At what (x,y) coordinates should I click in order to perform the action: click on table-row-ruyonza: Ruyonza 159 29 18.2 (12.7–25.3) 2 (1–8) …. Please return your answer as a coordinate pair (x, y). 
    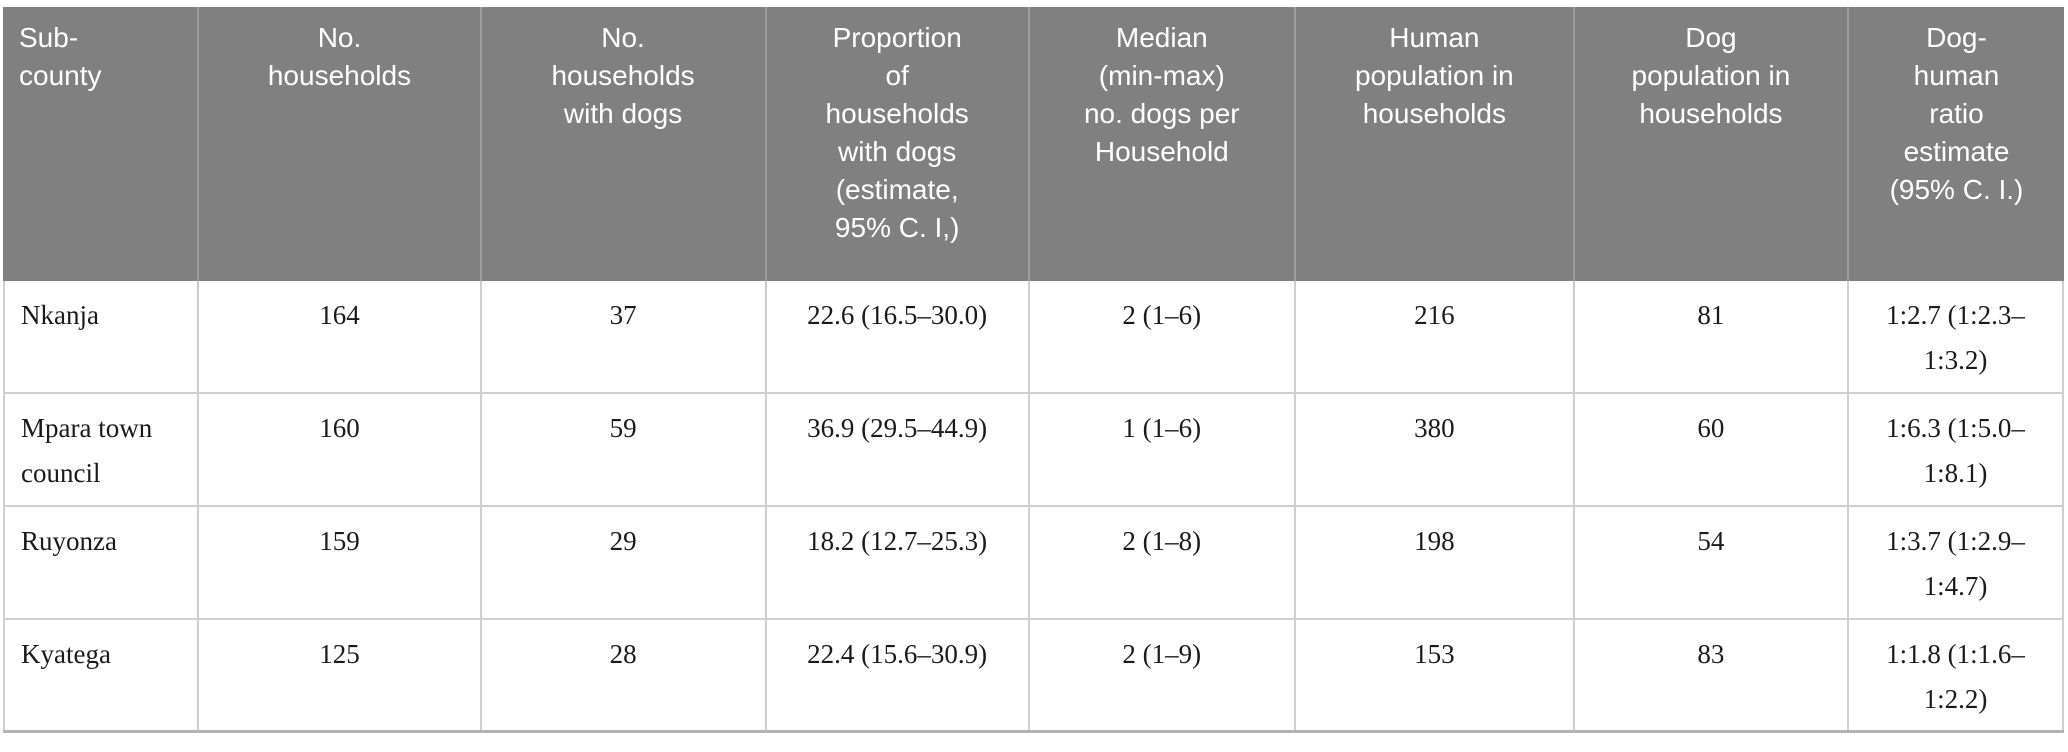
    Looking at the image, I should click on (1033, 563).